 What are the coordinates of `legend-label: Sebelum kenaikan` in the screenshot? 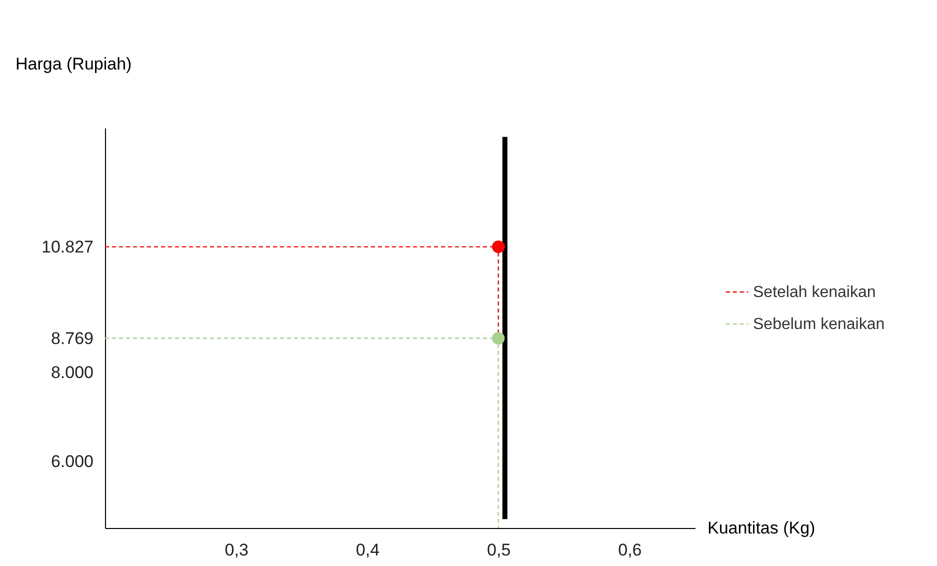 It's located at (819, 324).